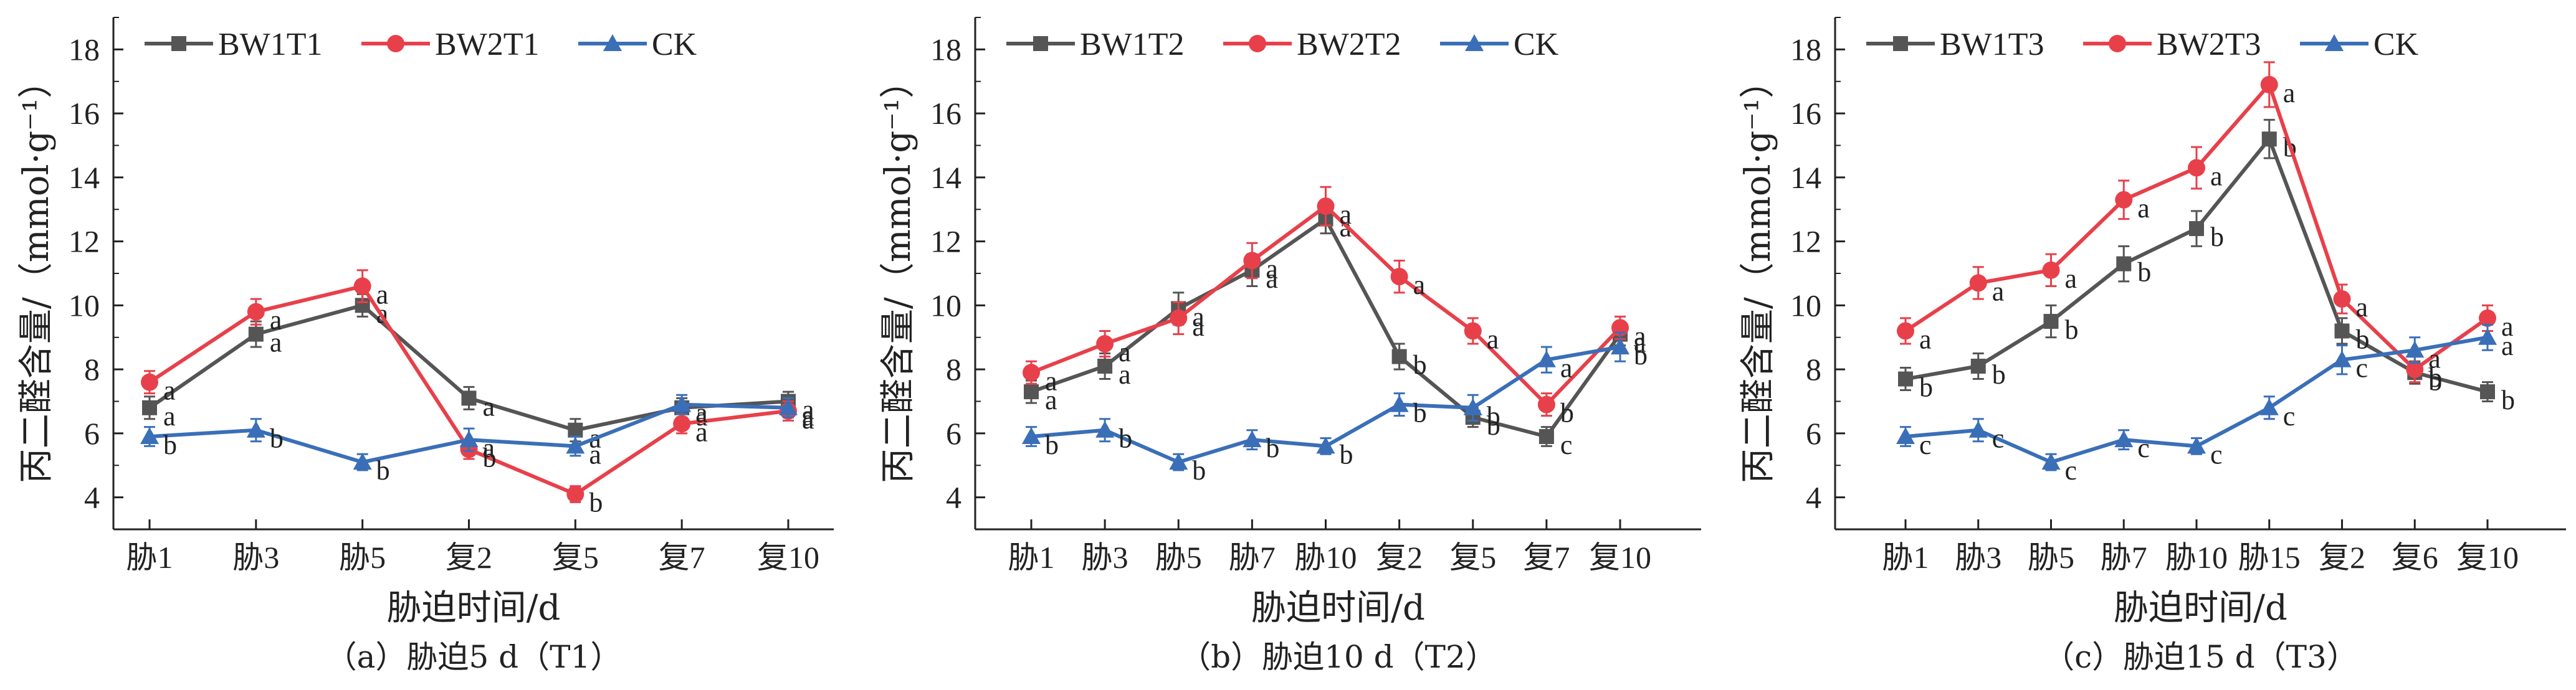 The width and height of the screenshot is (2576, 690). Describe the element at coordinates (85, 305) in the screenshot. I see `y-tick-label: 10` at that location.